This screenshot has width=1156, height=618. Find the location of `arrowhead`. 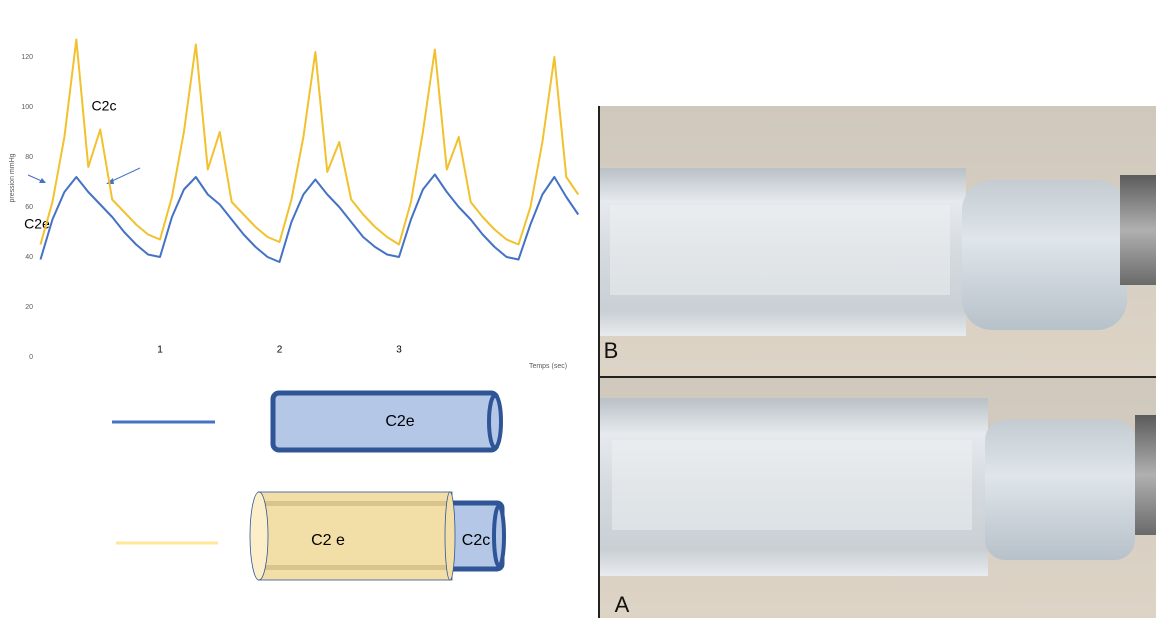

arrowhead is located at coordinates (42, 180).